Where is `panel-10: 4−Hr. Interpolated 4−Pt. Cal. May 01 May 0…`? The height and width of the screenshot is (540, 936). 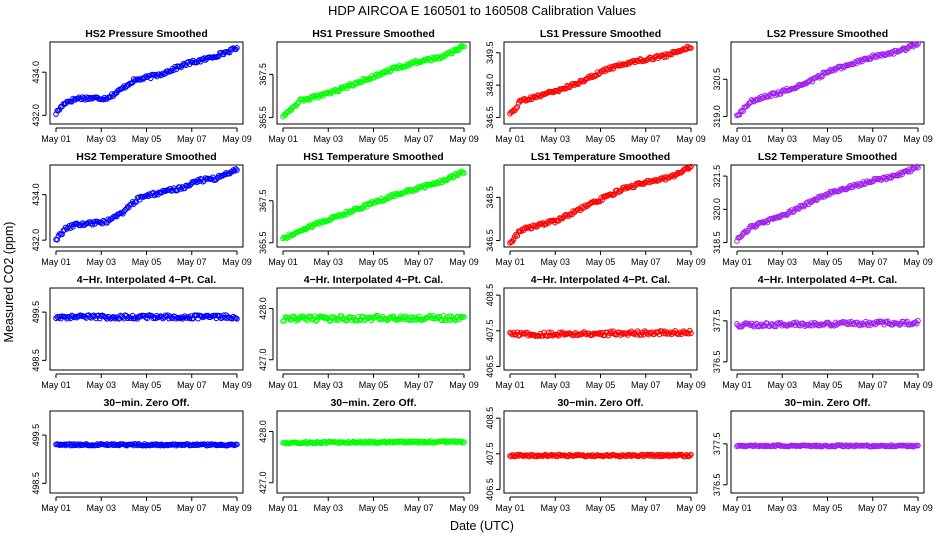 panel-10: 4−Hr. Interpolated 4−Pt. Cal. May 01 May 0… is located at coordinates (368, 332).